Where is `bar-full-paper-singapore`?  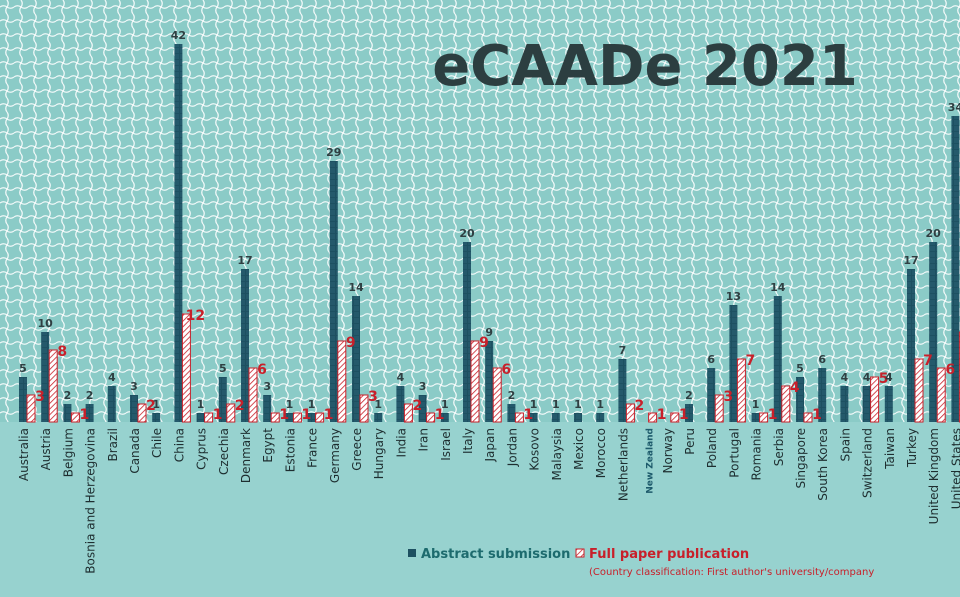
bar-full-paper-singapore is located at coordinates (808, 417).